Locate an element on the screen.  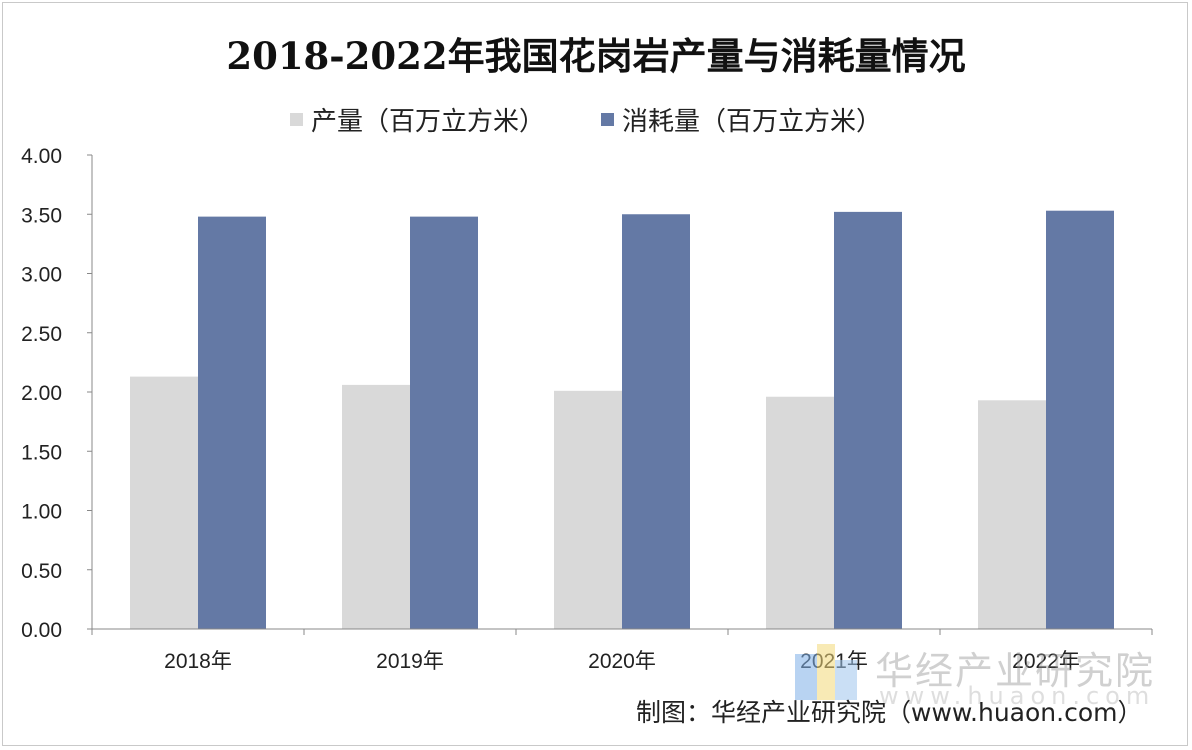
legend-label-consumption: 消耗量（百万立方米） is located at coordinates (752, 121).